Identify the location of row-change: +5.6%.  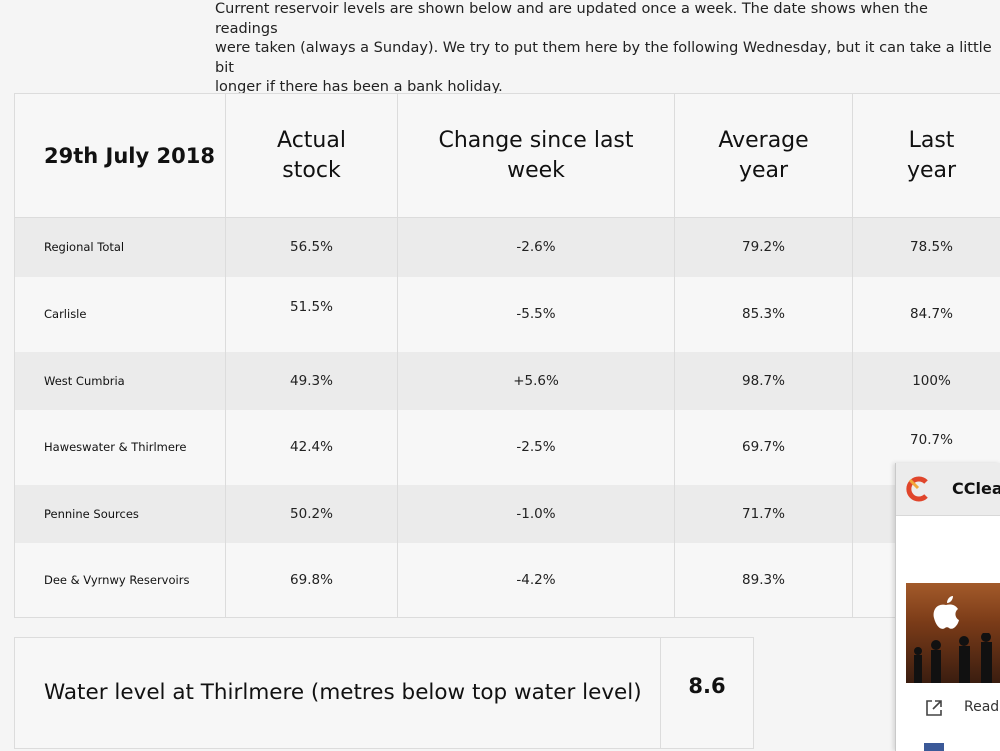
(536, 380).